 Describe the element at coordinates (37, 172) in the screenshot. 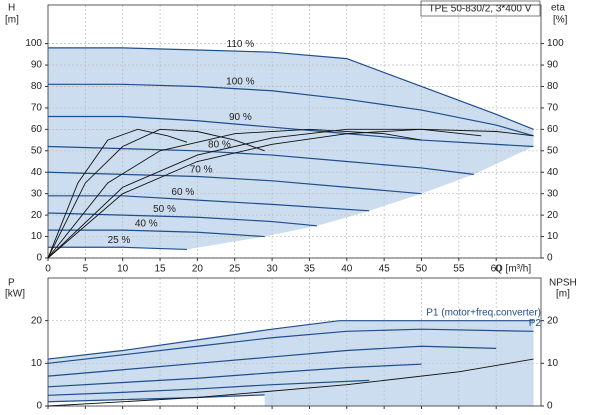

I see `y-tick-label: 40` at that location.